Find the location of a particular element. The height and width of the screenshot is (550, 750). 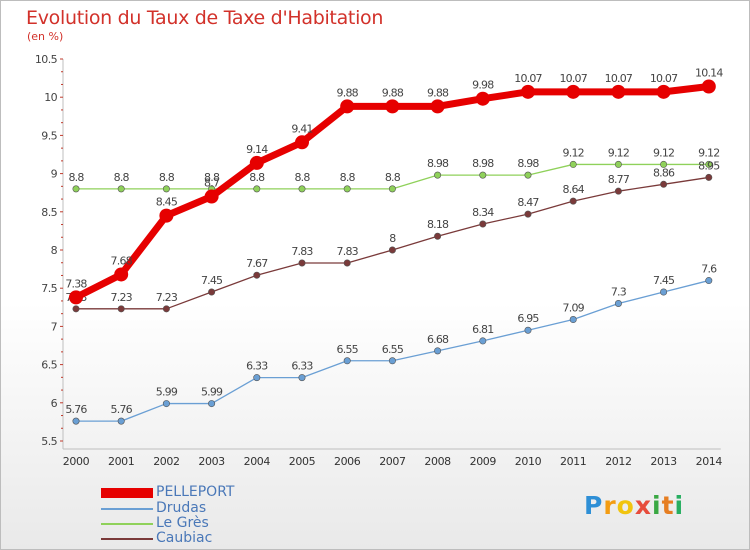

data-label: 7.6 is located at coordinates (709, 269).